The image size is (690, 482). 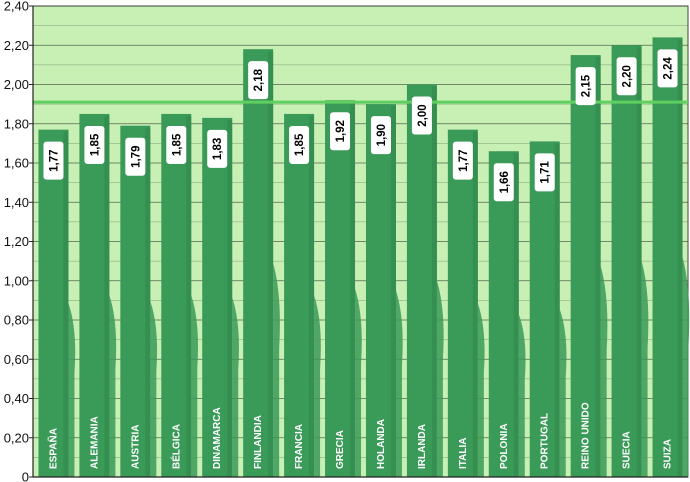 I want to click on y-tick-label: 2,40, so click(x=16, y=7).